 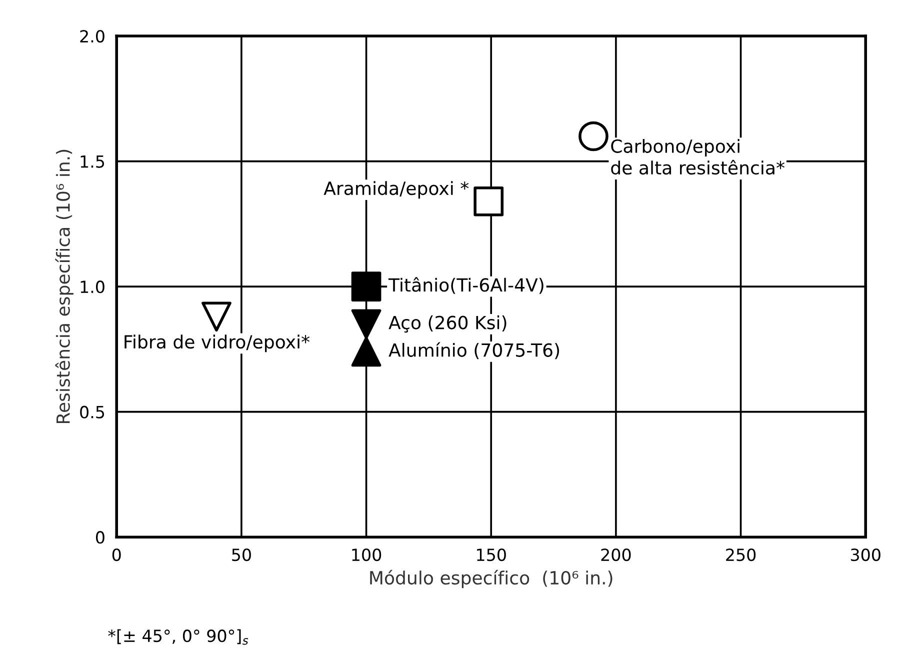 What do you see at coordinates (217, 343) in the screenshot?
I see `series-label: Fibra de vidro/epoxi*` at bounding box center [217, 343].